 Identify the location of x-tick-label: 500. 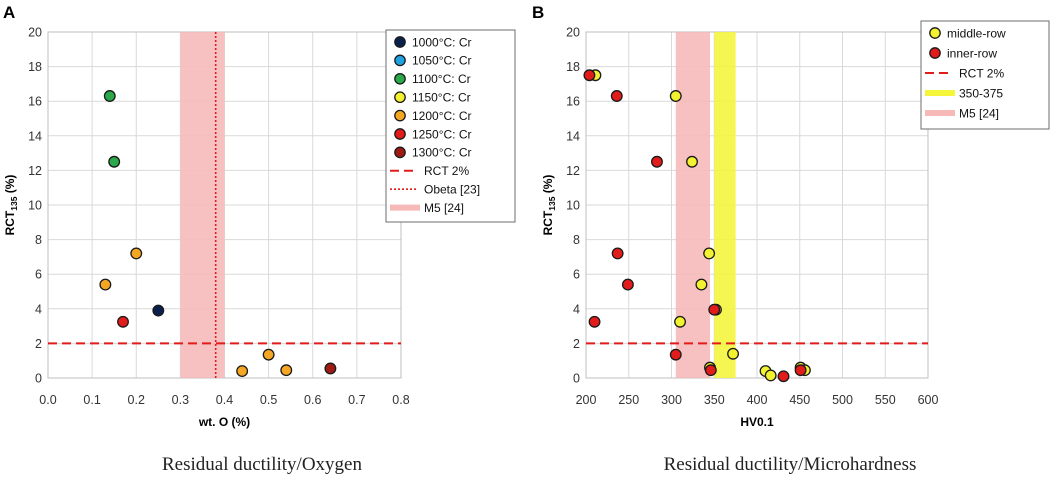
(842, 400).